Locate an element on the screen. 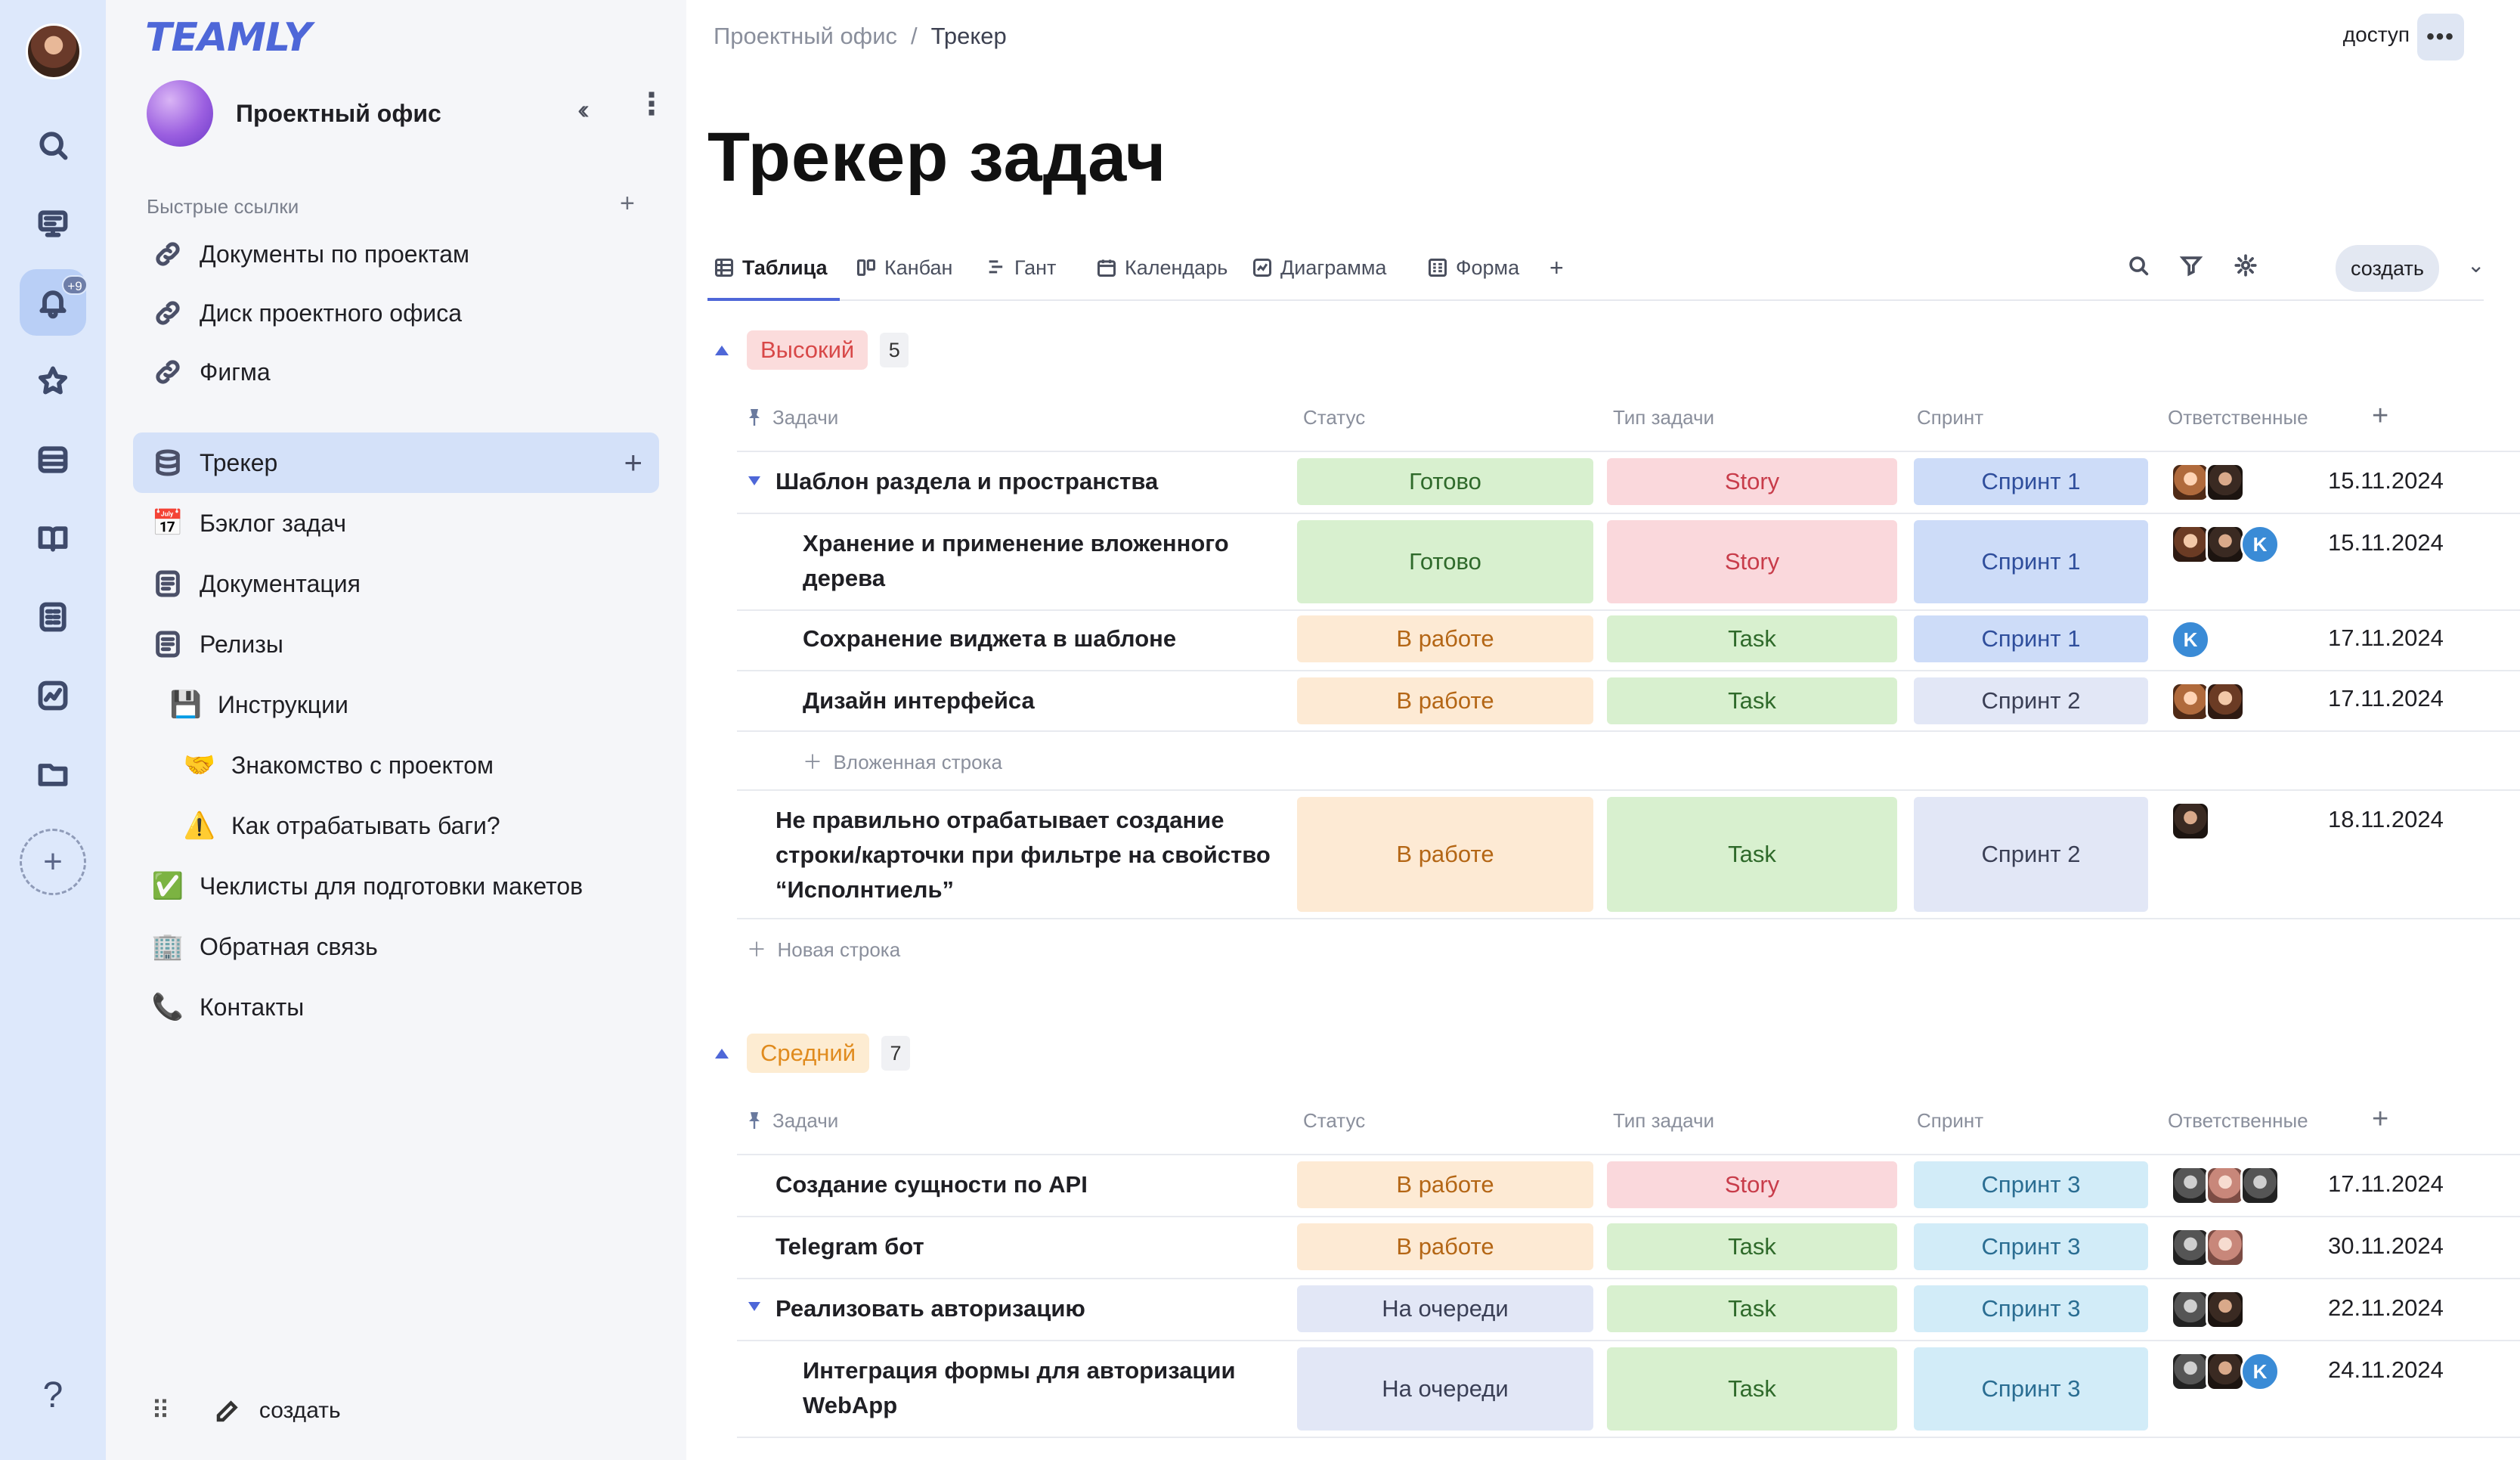  task-name: Хранение и применение вложенного дерева is located at coordinates (1016, 560).